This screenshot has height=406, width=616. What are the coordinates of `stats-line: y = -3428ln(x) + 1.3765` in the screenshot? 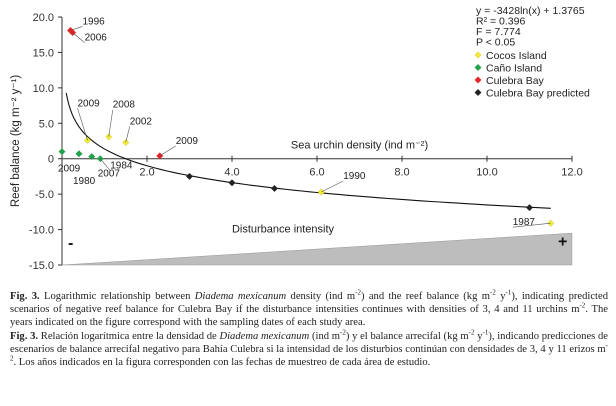 It's located at (530, 11).